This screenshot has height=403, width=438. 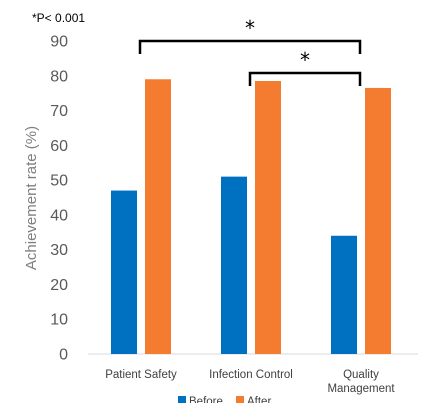 What do you see at coordinates (259, 399) in the screenshot?
I see `legend-label: After` at bounding box center [259, 399].